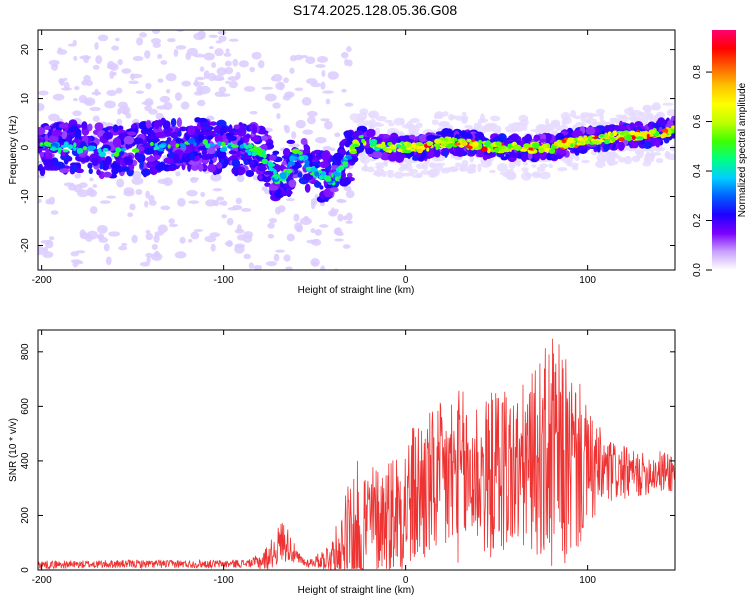 The height and width of the screenshot is (600, 750). What do you see at coordinates (356, 590) in the screenshot?
I see `snr-x-axis-label: Height of straight line (km)` at bounding box center [356, 590].